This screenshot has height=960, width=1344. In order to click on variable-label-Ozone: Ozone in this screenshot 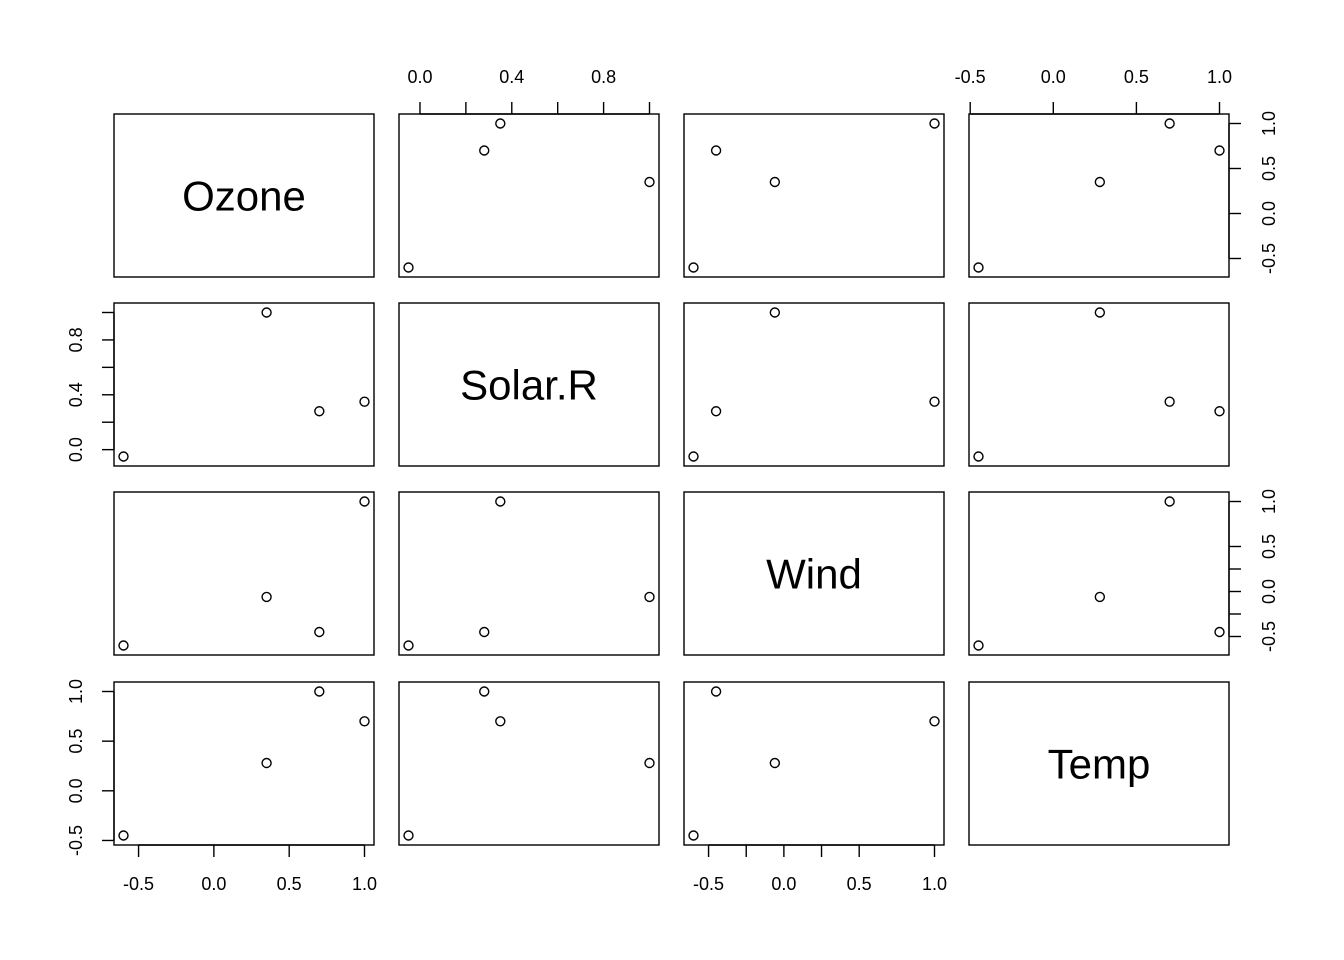, I will do `click(244, 196)`.